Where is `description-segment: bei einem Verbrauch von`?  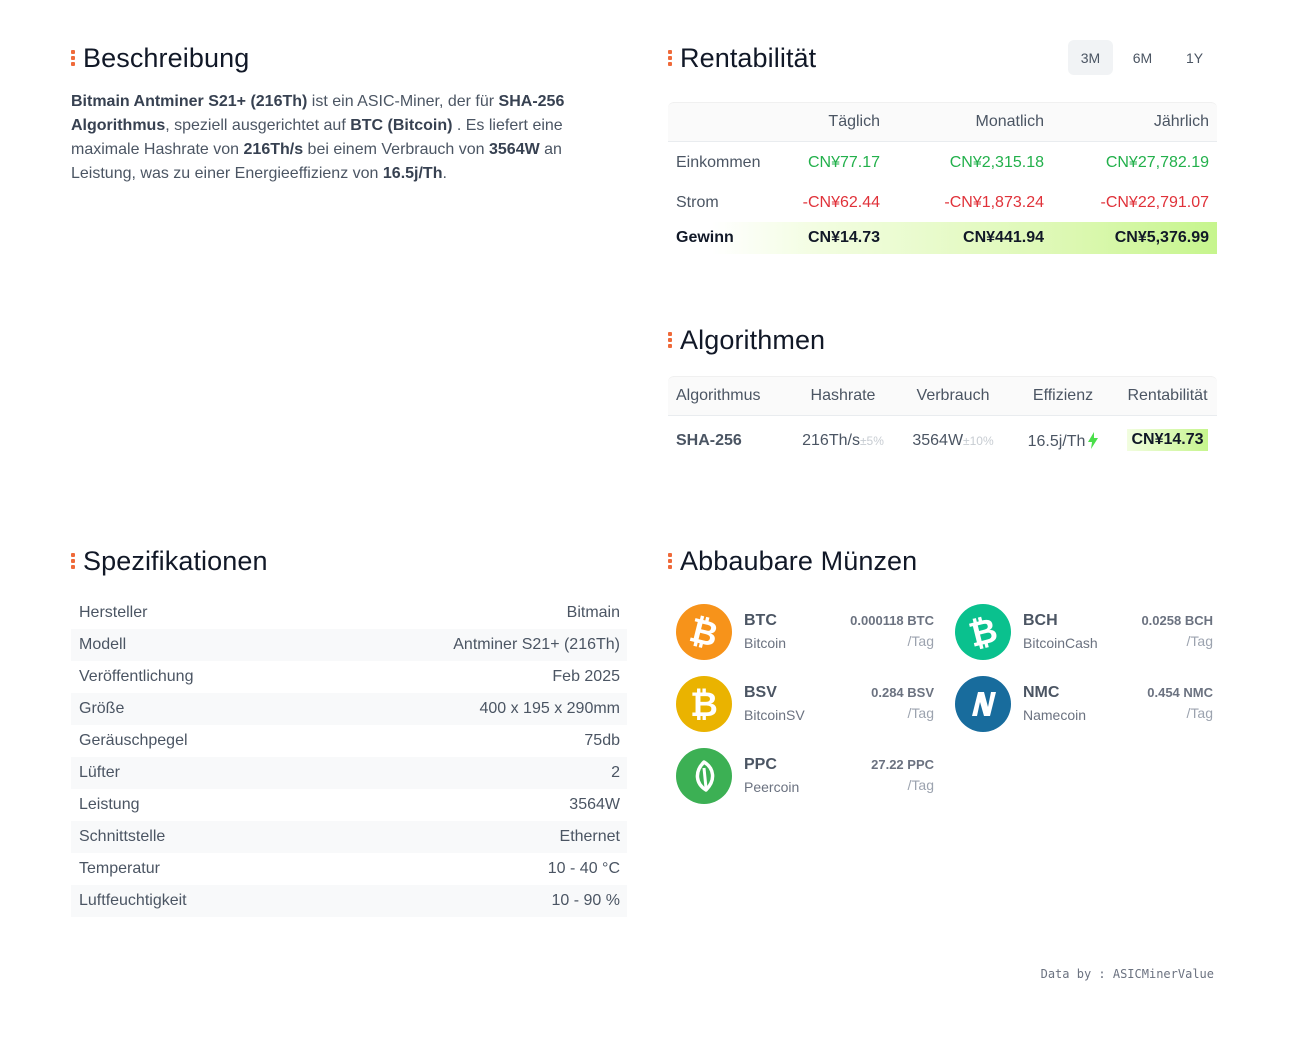 description-segment: bei einem Verbrauch von is located at coordinates (396, 149).